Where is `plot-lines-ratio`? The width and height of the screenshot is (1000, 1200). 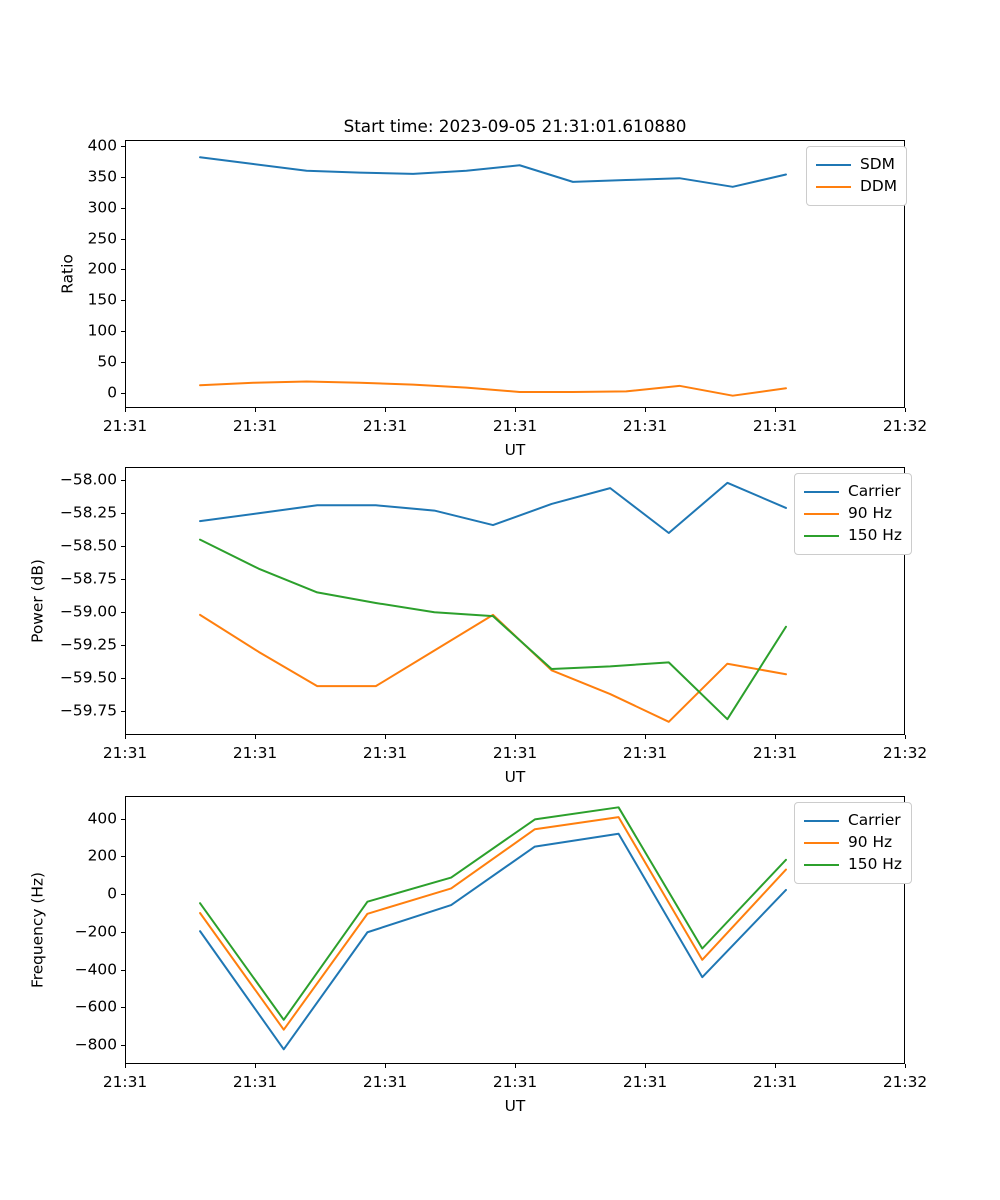 plot-lines-ratio is located at coordinates (493, 276).